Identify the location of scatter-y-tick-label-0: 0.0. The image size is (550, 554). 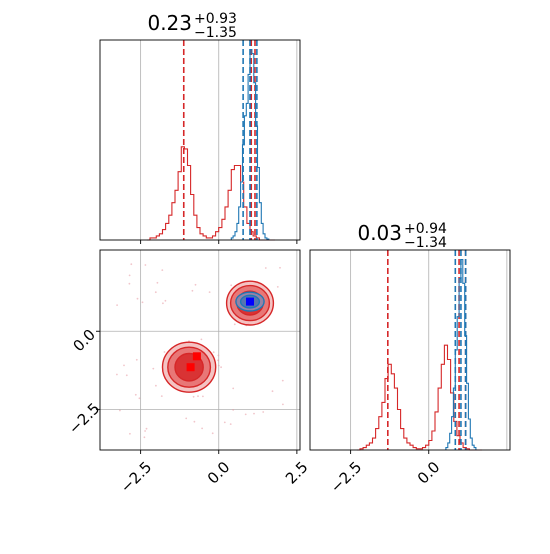
(84, 341).